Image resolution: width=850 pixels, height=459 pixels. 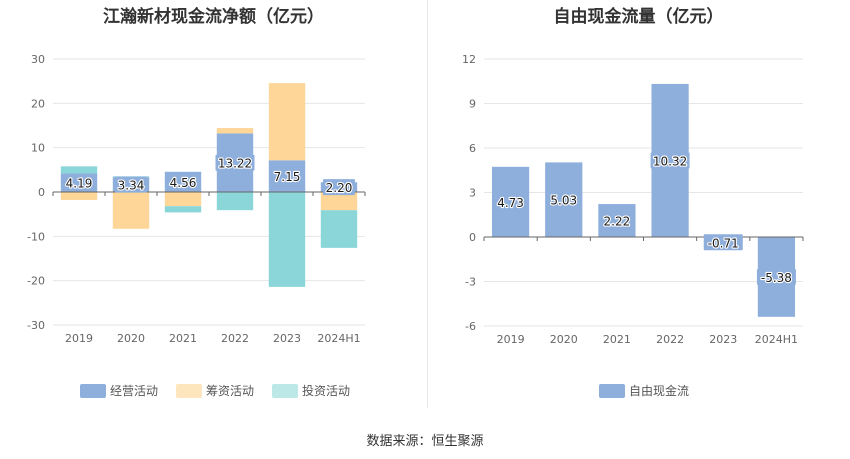 I want to click on y-tick-label: -6, so click(x=470, y=326).